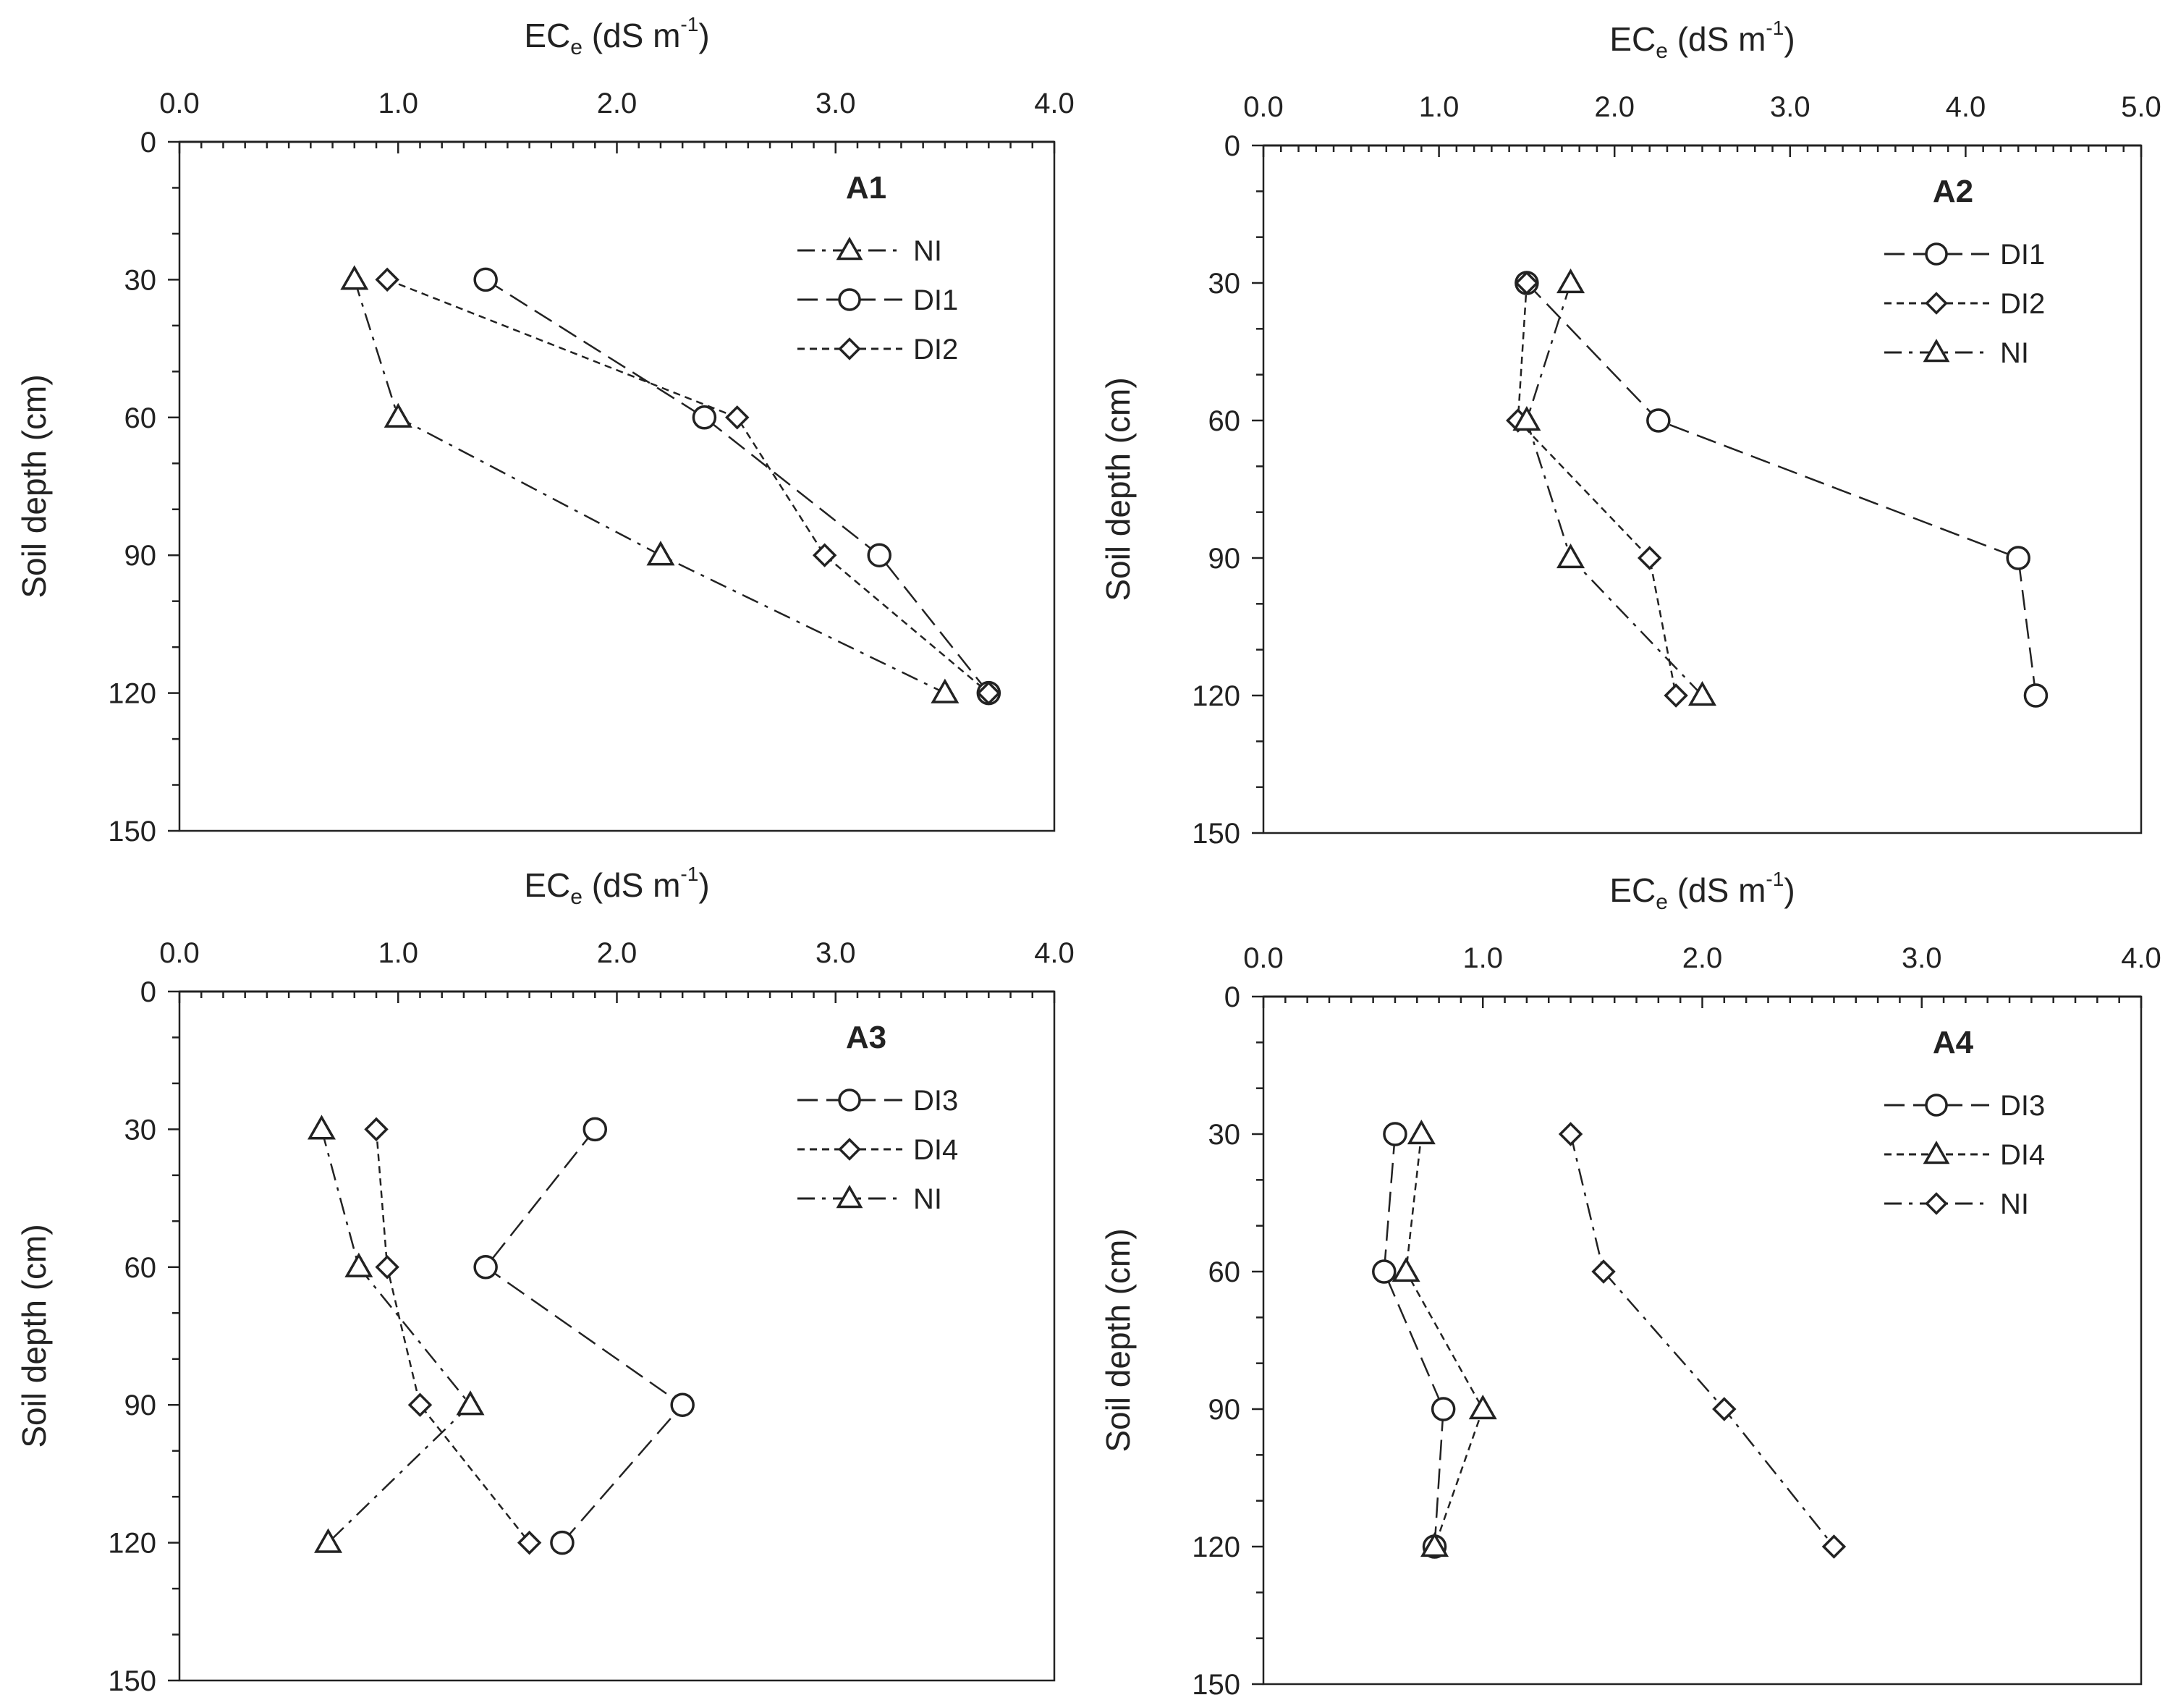  What do you see at coordinates (866, 188) in the screenshot?
I see `panel-label: A1` at bounding box center [866, 188].